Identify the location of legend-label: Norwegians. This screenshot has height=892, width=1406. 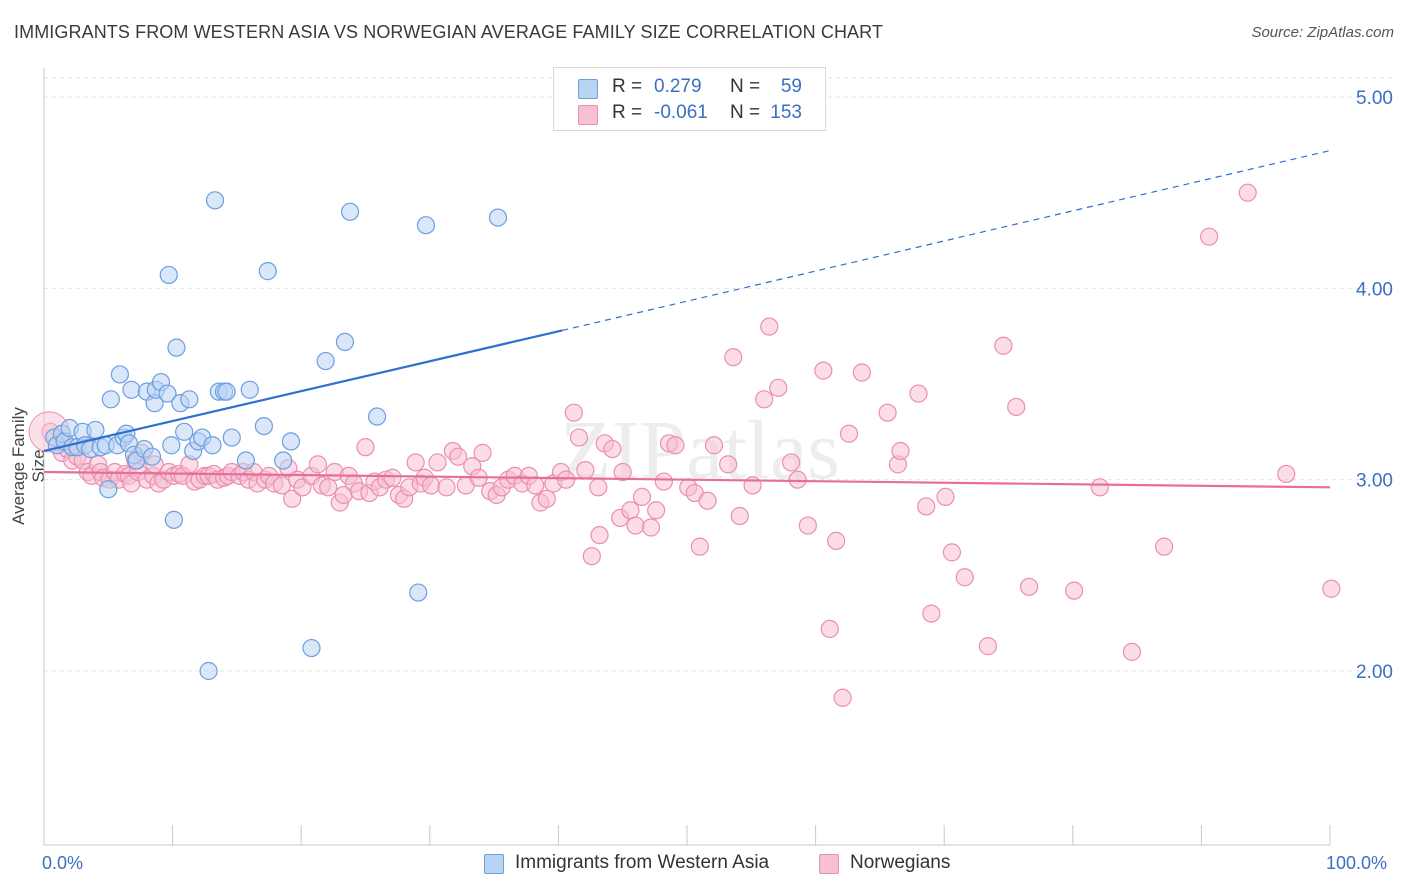
(900, 862).